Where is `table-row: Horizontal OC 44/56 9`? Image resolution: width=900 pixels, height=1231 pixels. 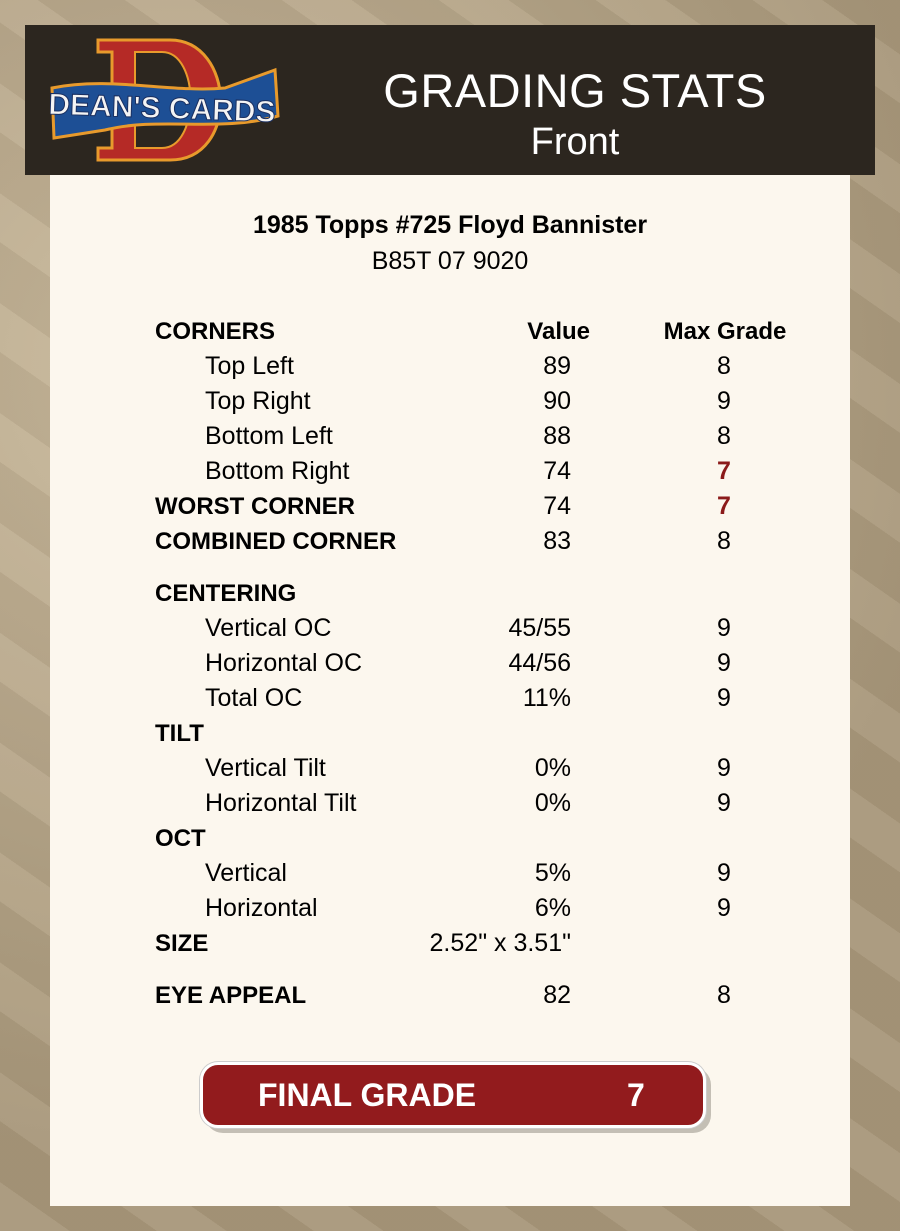 table-row: Horizontal OC 44/56 9 is located at coordinates (450, 663).